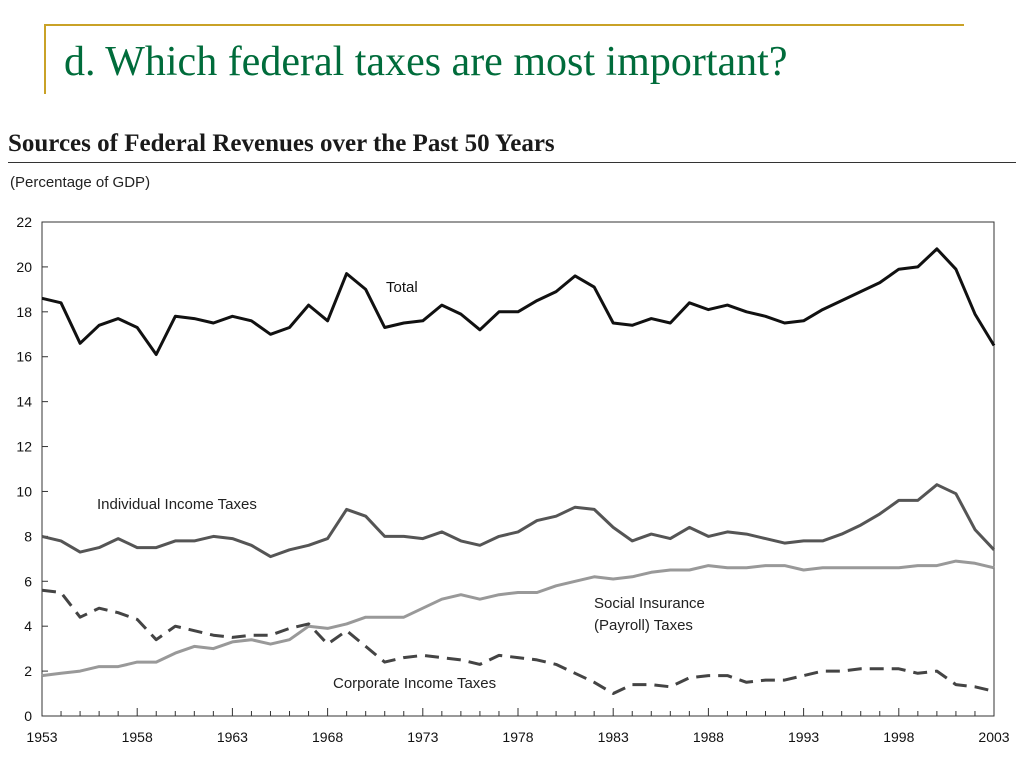  Describe the element at coordinates (28, 626) in the screenshot. I see `y-tick-label: 4` at that location.